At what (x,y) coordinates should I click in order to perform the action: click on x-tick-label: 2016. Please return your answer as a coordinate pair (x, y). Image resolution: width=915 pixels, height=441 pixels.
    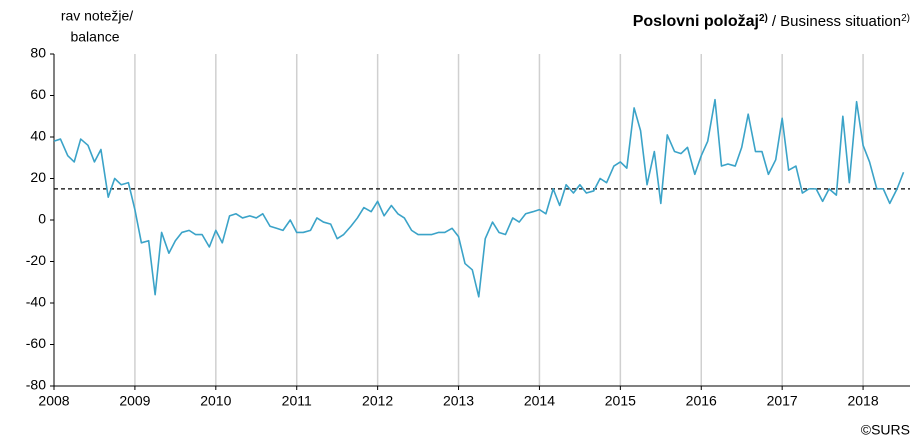
    Looking at the image, I should click on (701, 401).